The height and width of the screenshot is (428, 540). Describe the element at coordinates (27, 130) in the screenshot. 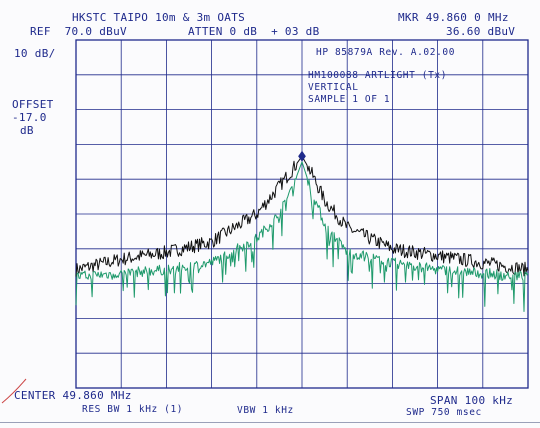

I see `offset-unit: dB` at that location.